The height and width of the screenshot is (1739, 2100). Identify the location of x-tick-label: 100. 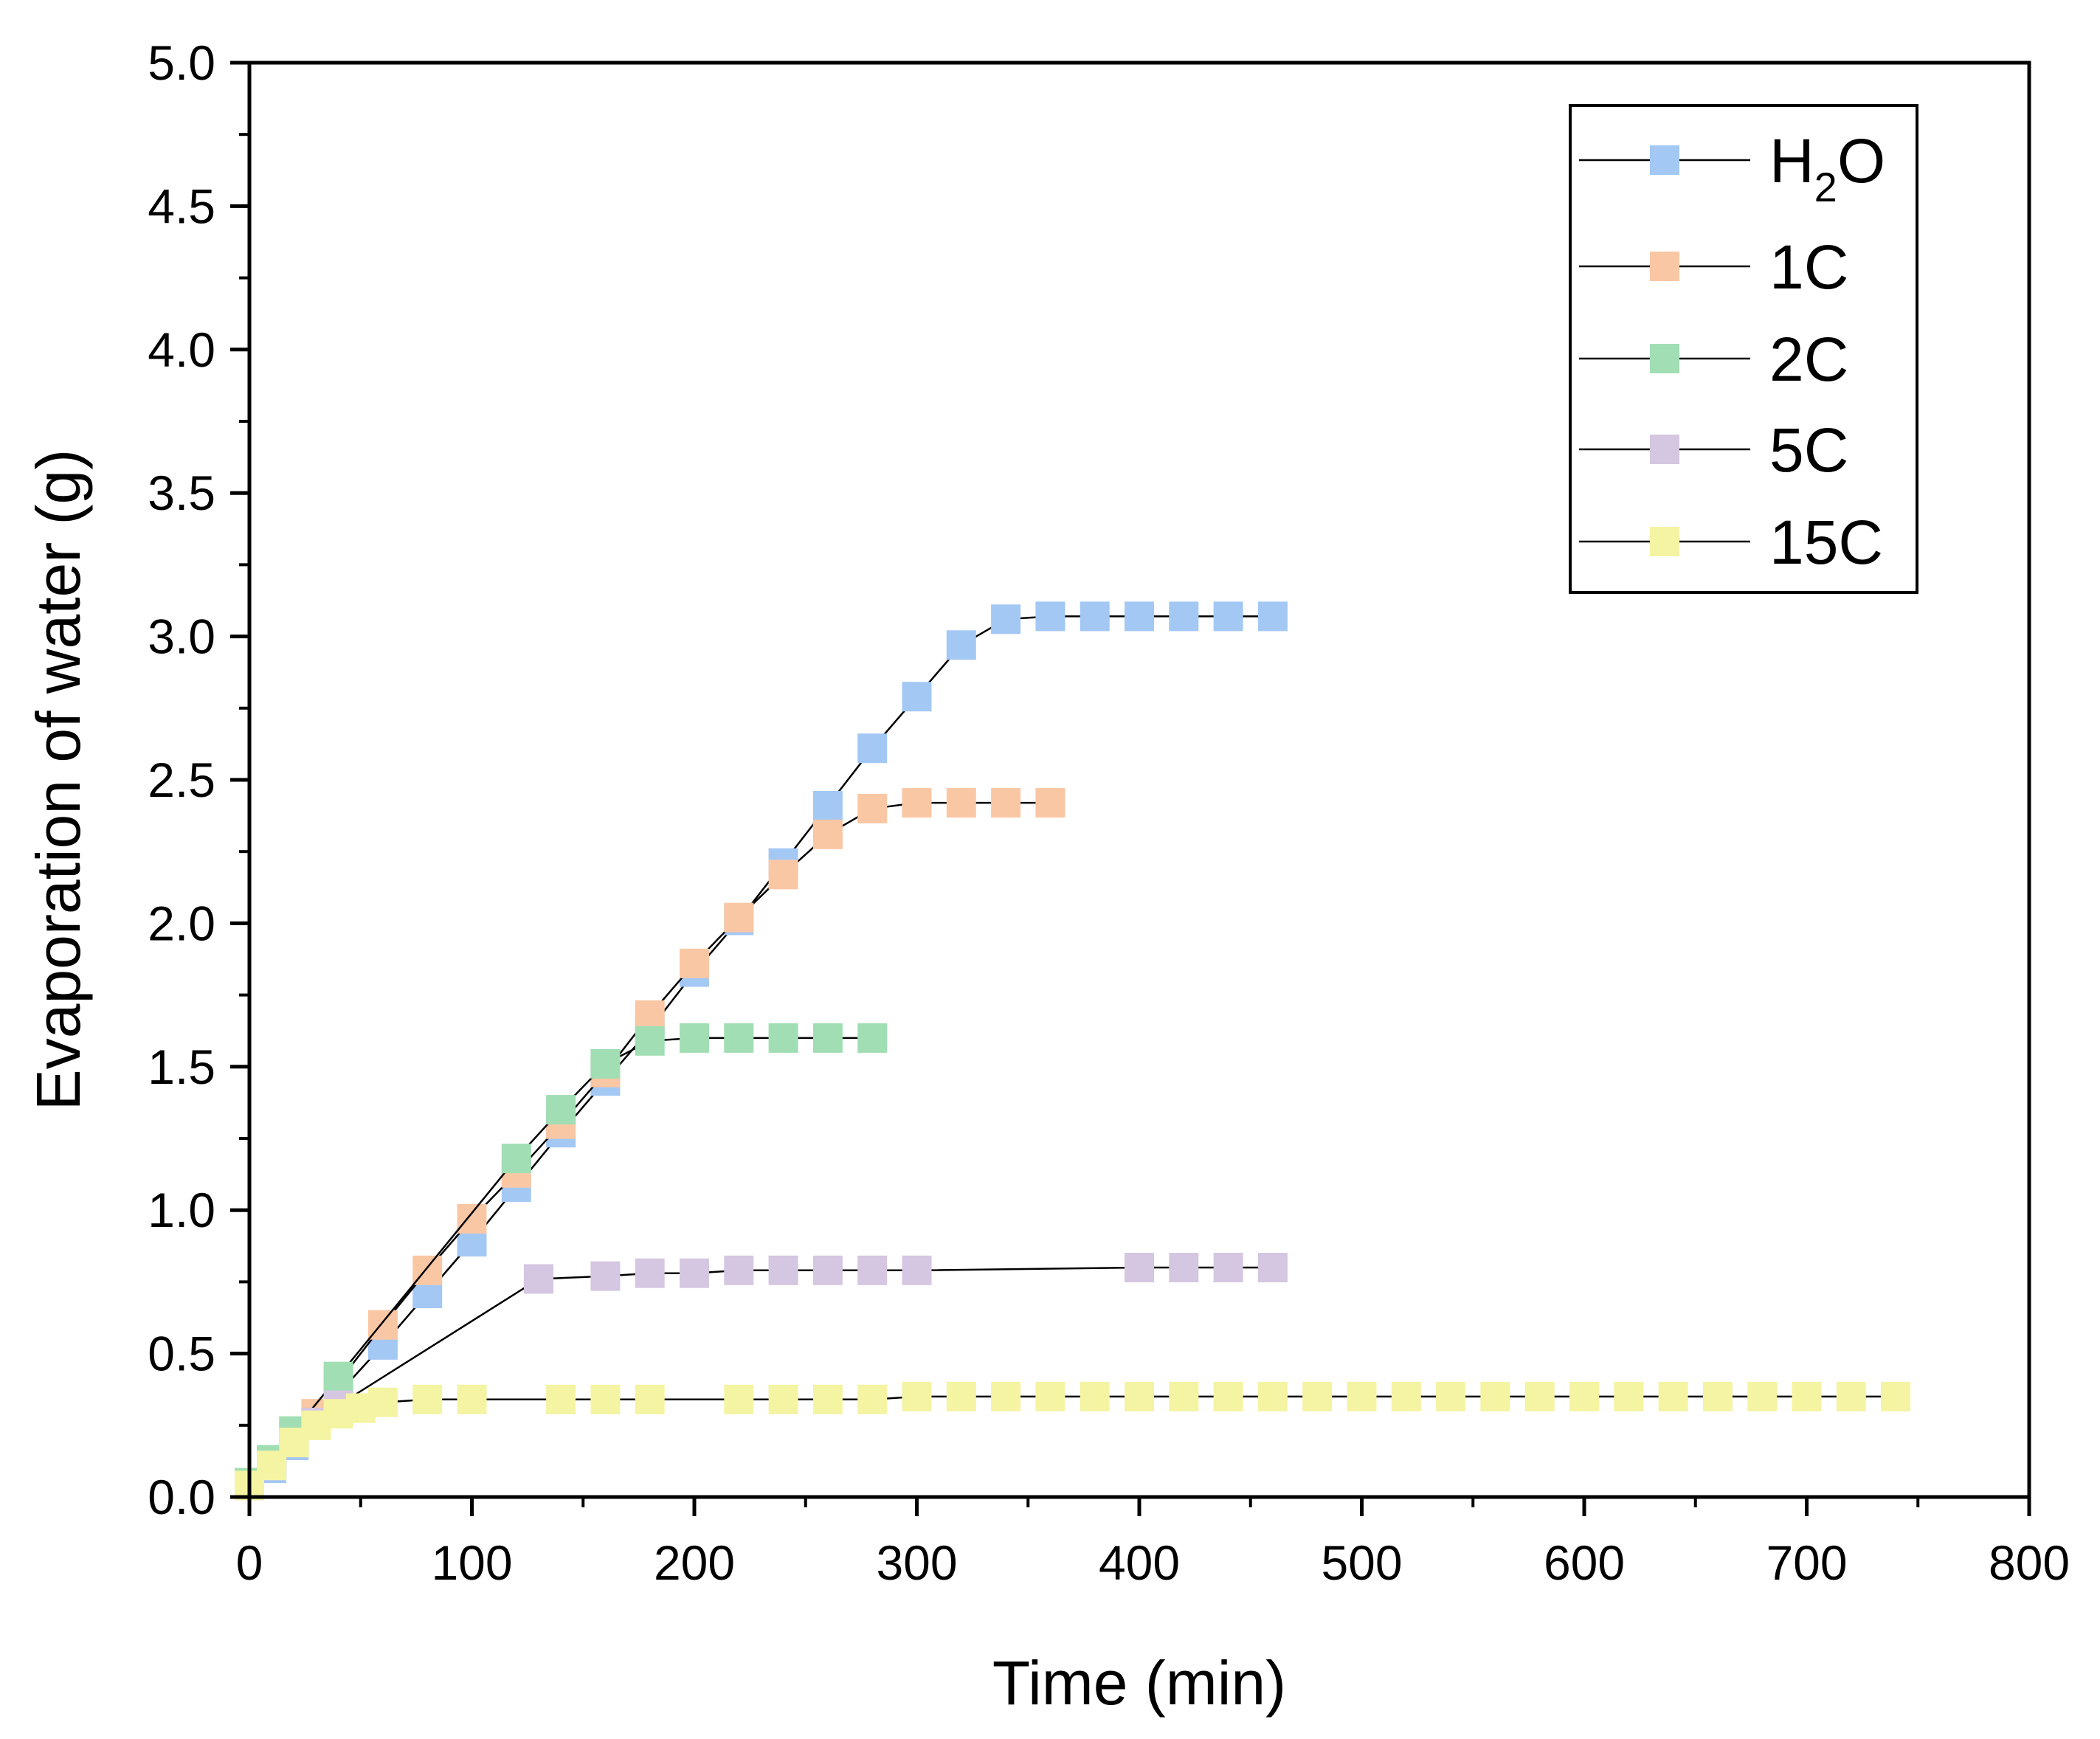
(471, 1562).